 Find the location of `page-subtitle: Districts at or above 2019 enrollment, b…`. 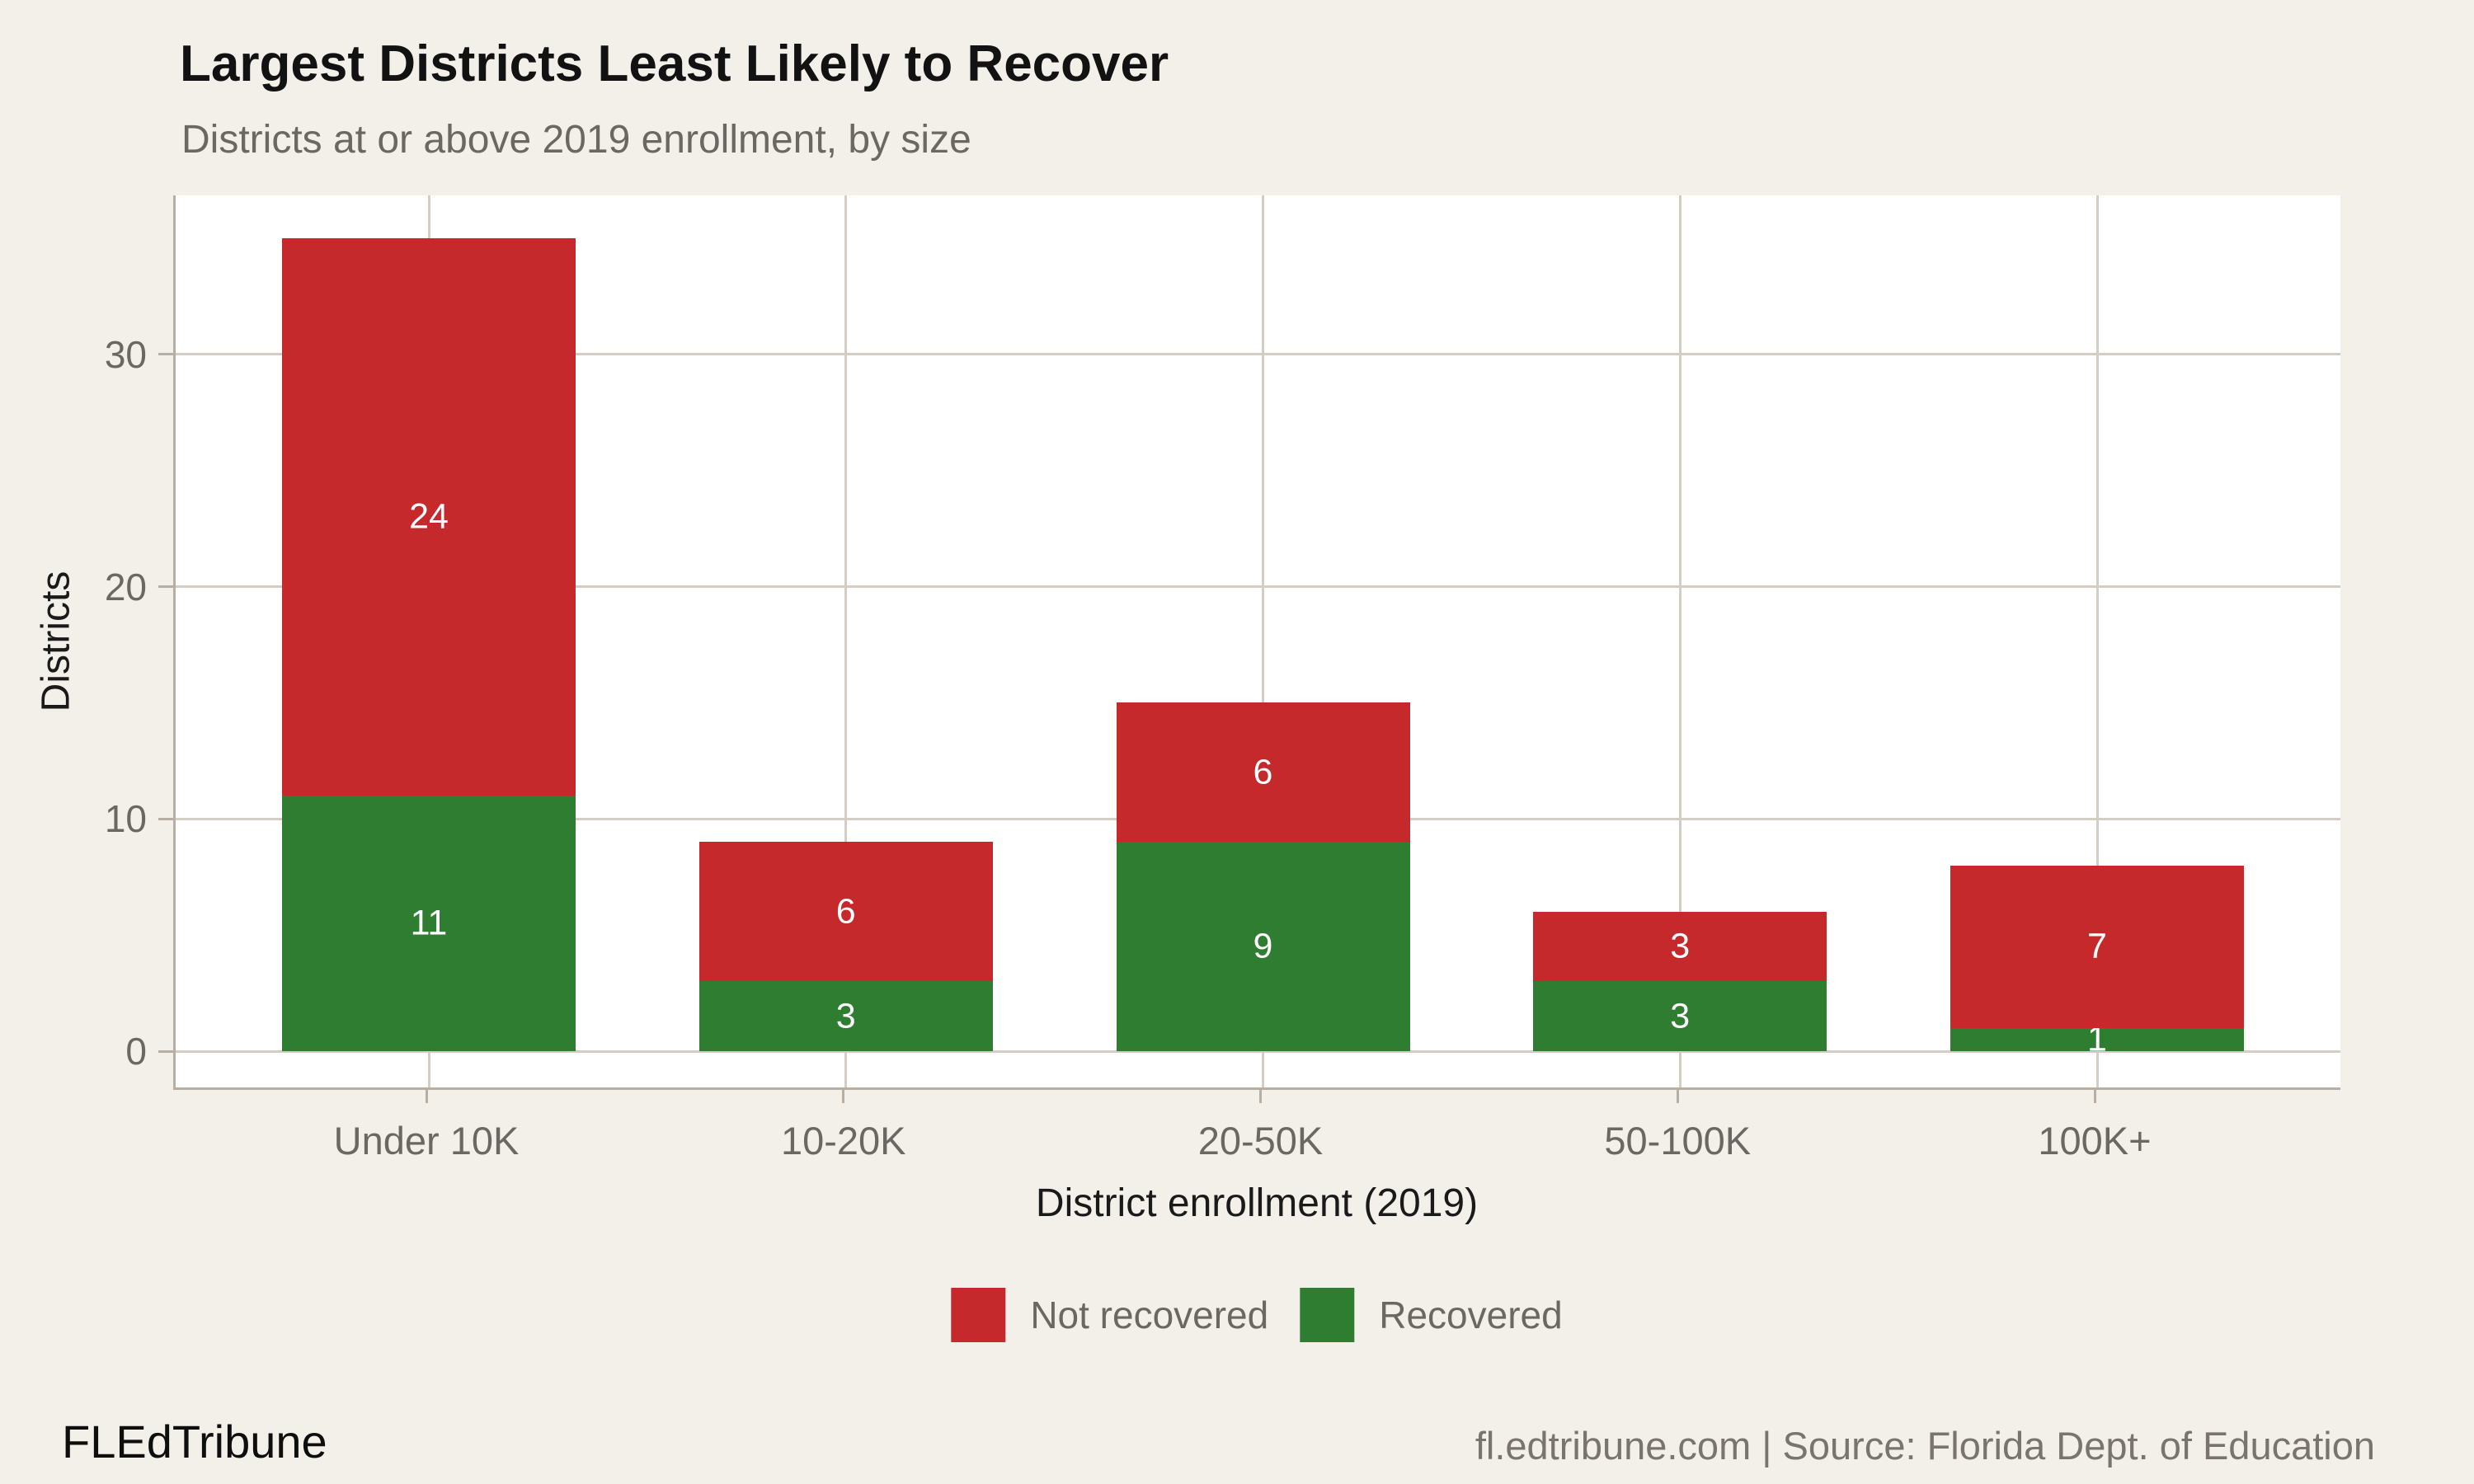

page-subtitle: Districts at or above 2019 enrollment, b… is located at coordinates (576, 140).